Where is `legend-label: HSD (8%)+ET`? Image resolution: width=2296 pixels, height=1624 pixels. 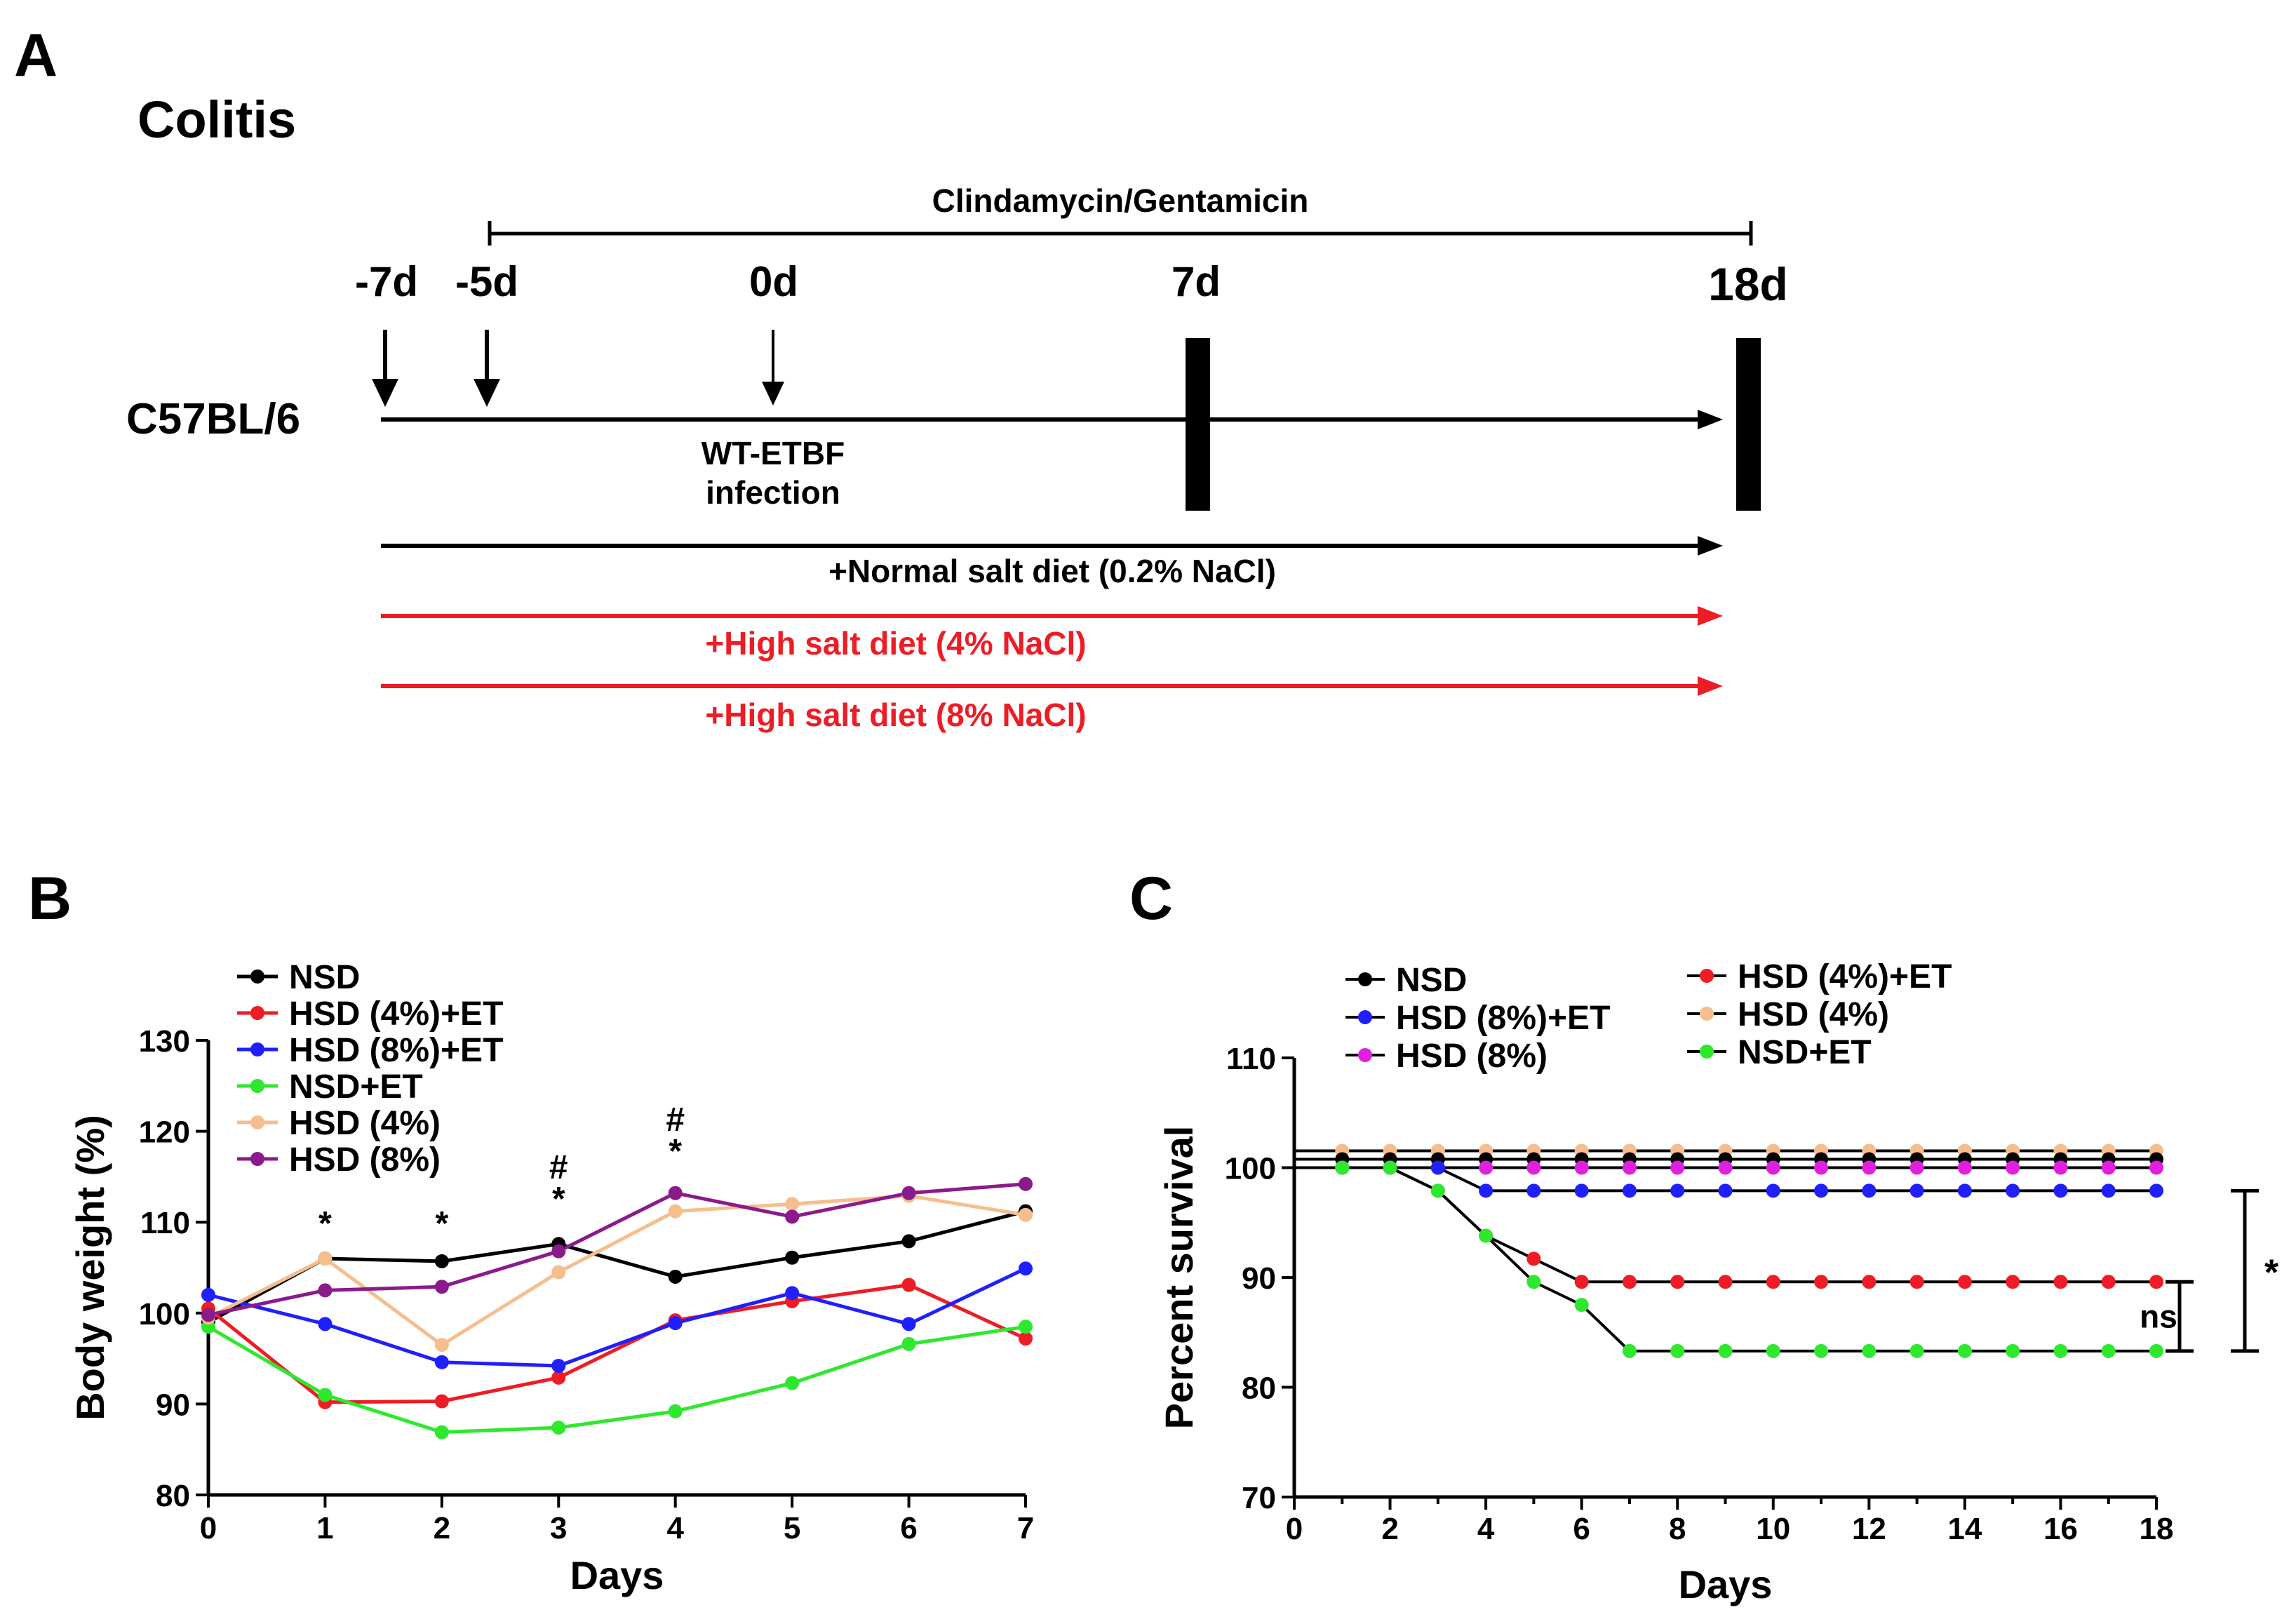
legend-label: HSD (8%)+ET is located at coordinates (1503, 1018).